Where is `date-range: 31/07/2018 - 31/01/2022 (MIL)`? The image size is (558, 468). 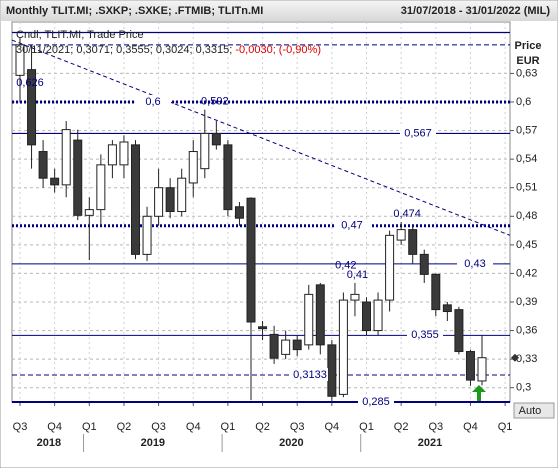
date-range: 31/07/2018 - 31/01/2022 (MIL) is located at coordinates (476, 11).